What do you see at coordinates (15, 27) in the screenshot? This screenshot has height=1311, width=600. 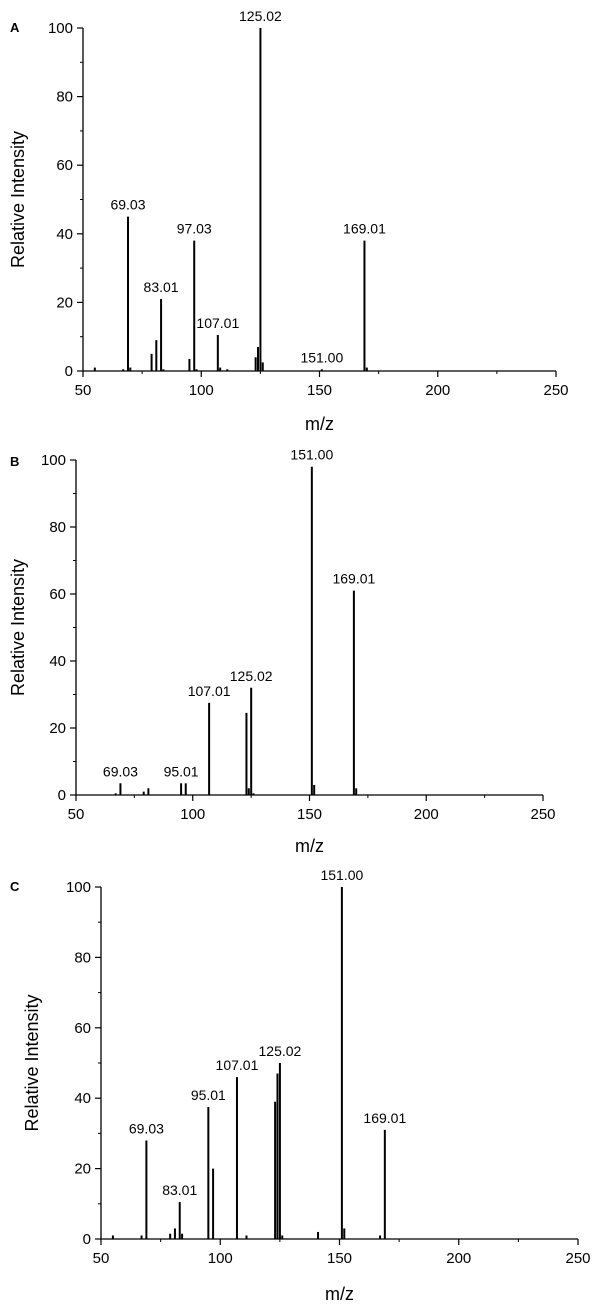 I see `panel-letter: A` at bounding box center [15, 27].